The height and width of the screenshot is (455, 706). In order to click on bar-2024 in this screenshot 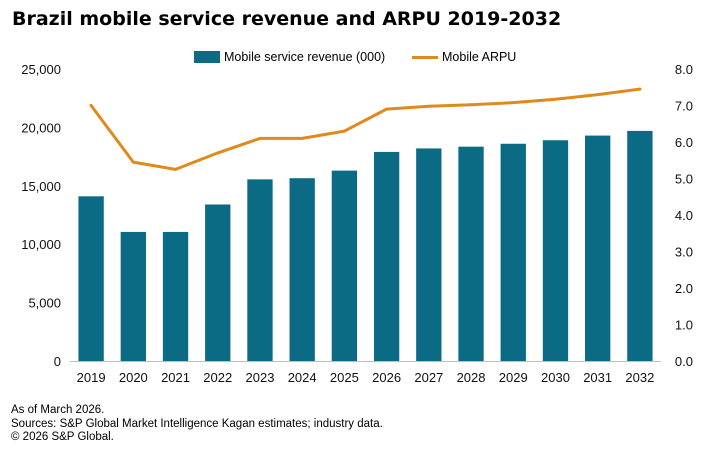, I will do `click(302, 269)`.